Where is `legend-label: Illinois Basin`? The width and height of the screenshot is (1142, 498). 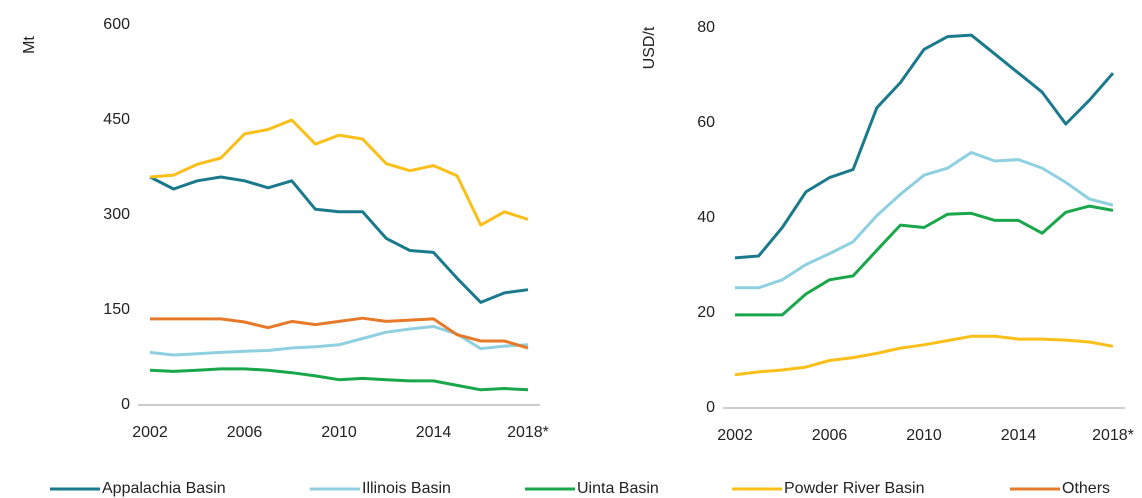 legend-label: Illinois Basin is located at coordinates (406, 488).